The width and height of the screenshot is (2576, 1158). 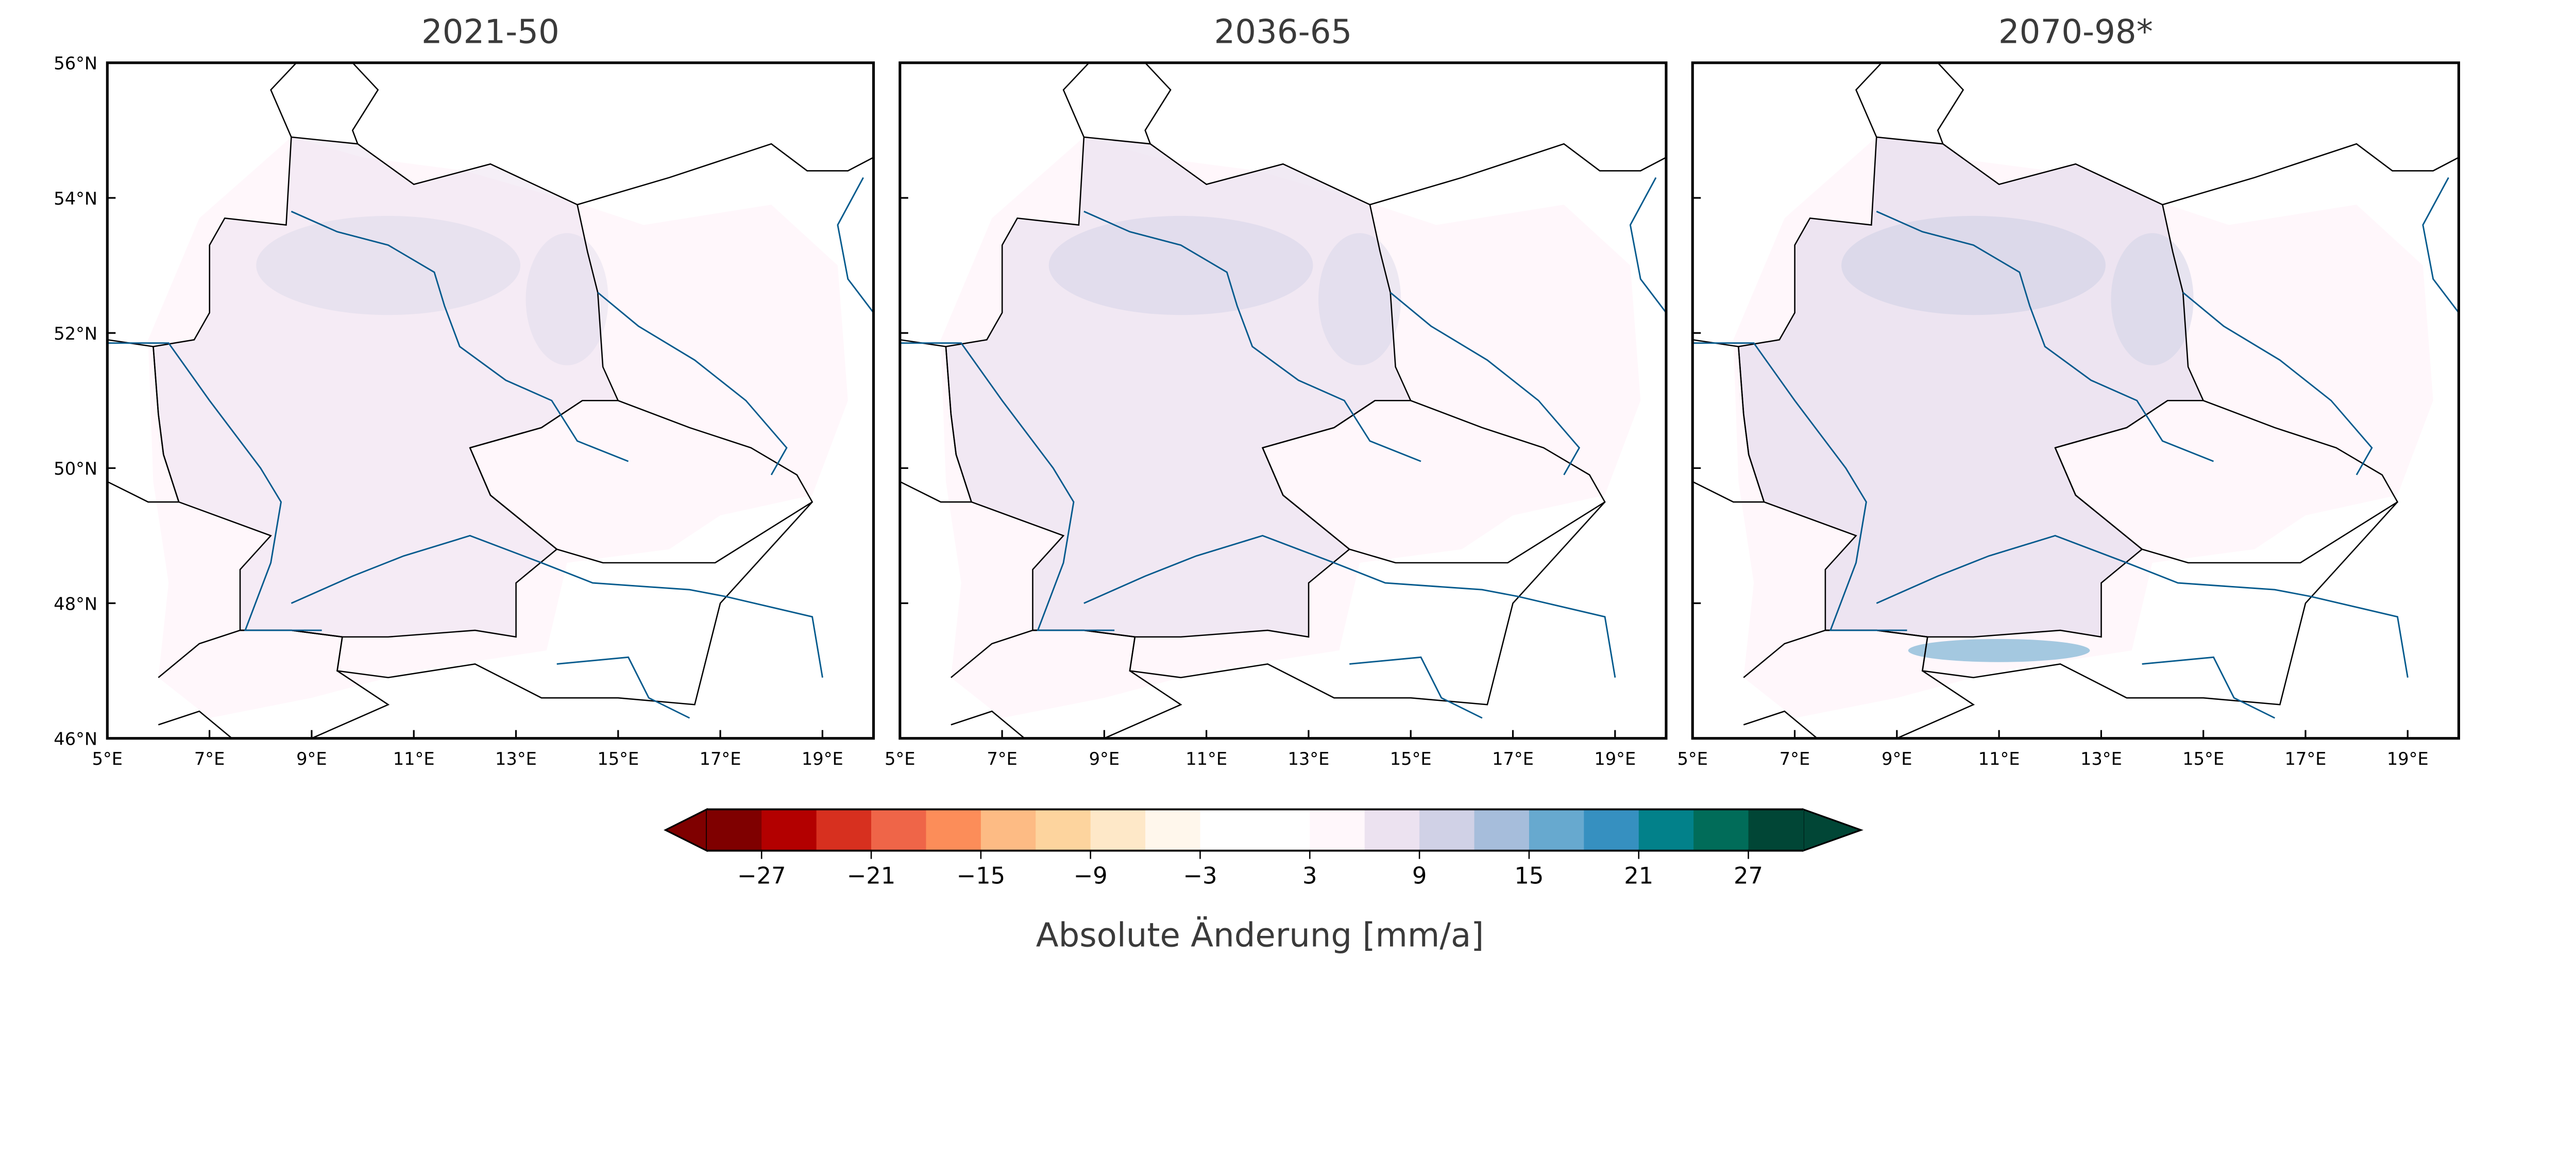 I want to click on y-tick-label: 54°N, so click(x=75, y=199).